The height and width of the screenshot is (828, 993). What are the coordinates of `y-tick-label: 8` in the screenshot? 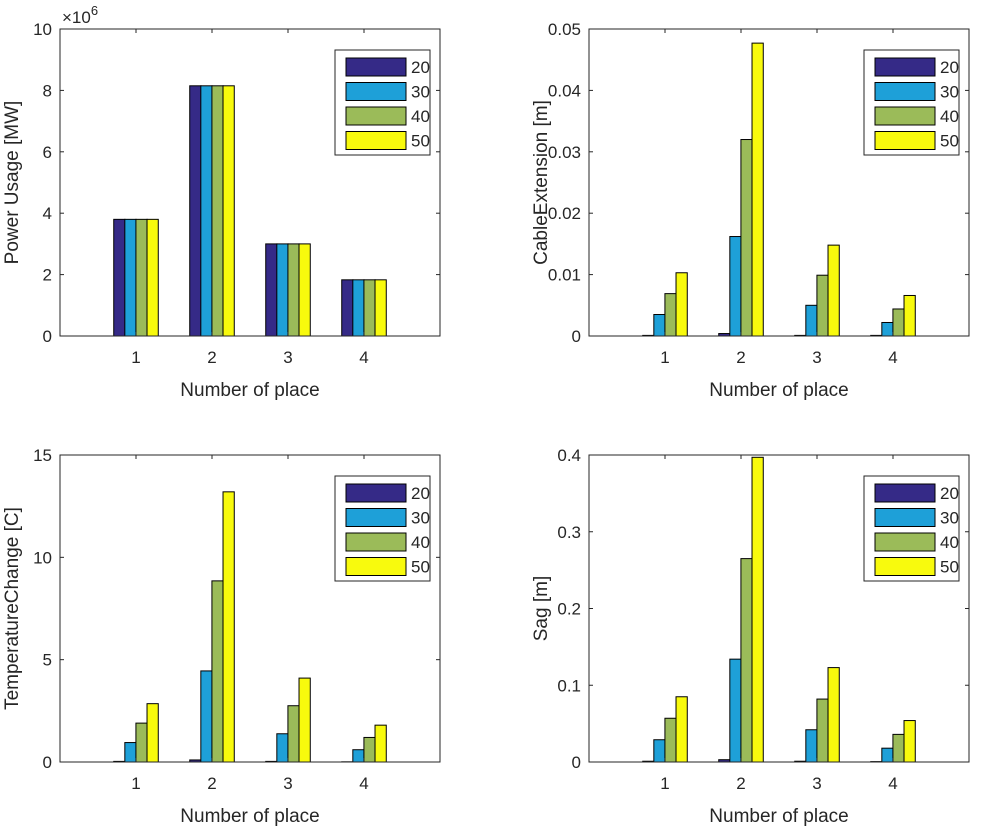 It's located at (47, 90).